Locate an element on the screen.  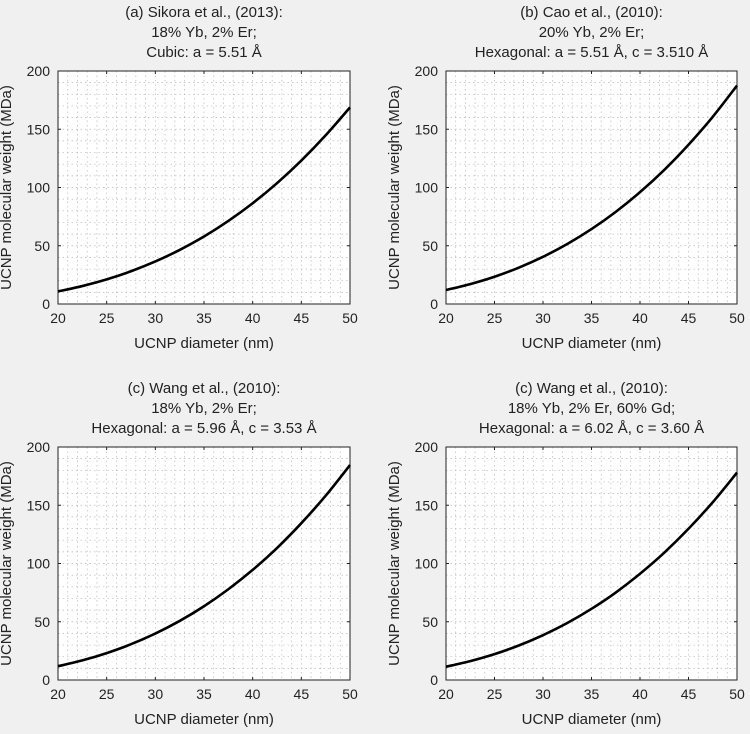
panel-c-x-tick-label: 40 is located at coordinates (253, 694).